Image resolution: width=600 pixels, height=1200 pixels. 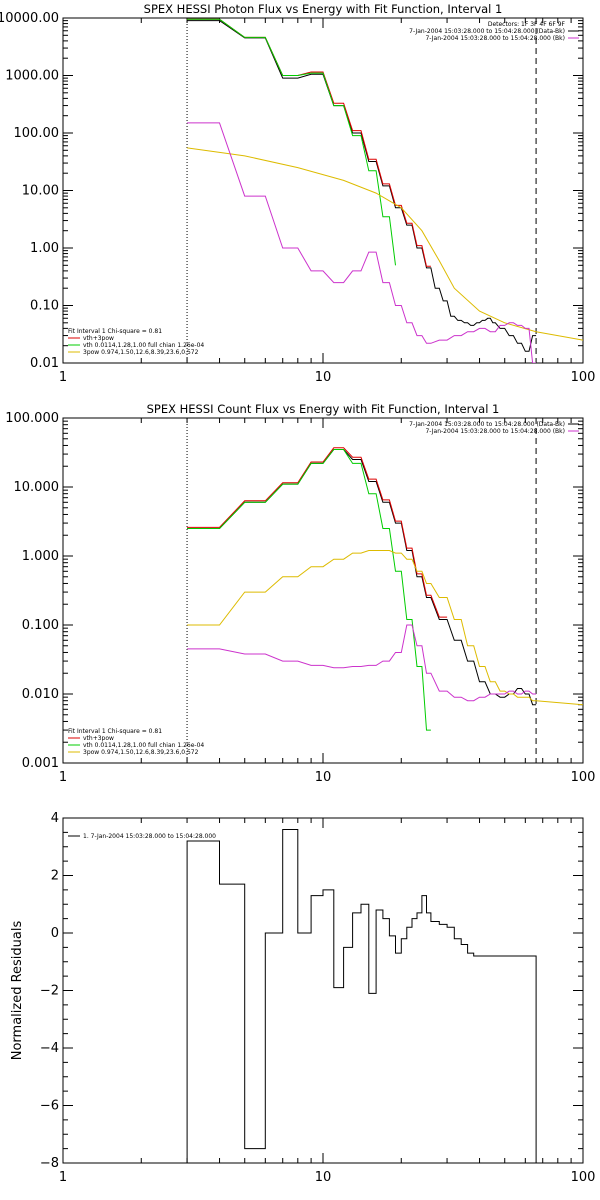 I want to click on y-tick-label: 0.01, so click(x=44, y=363).